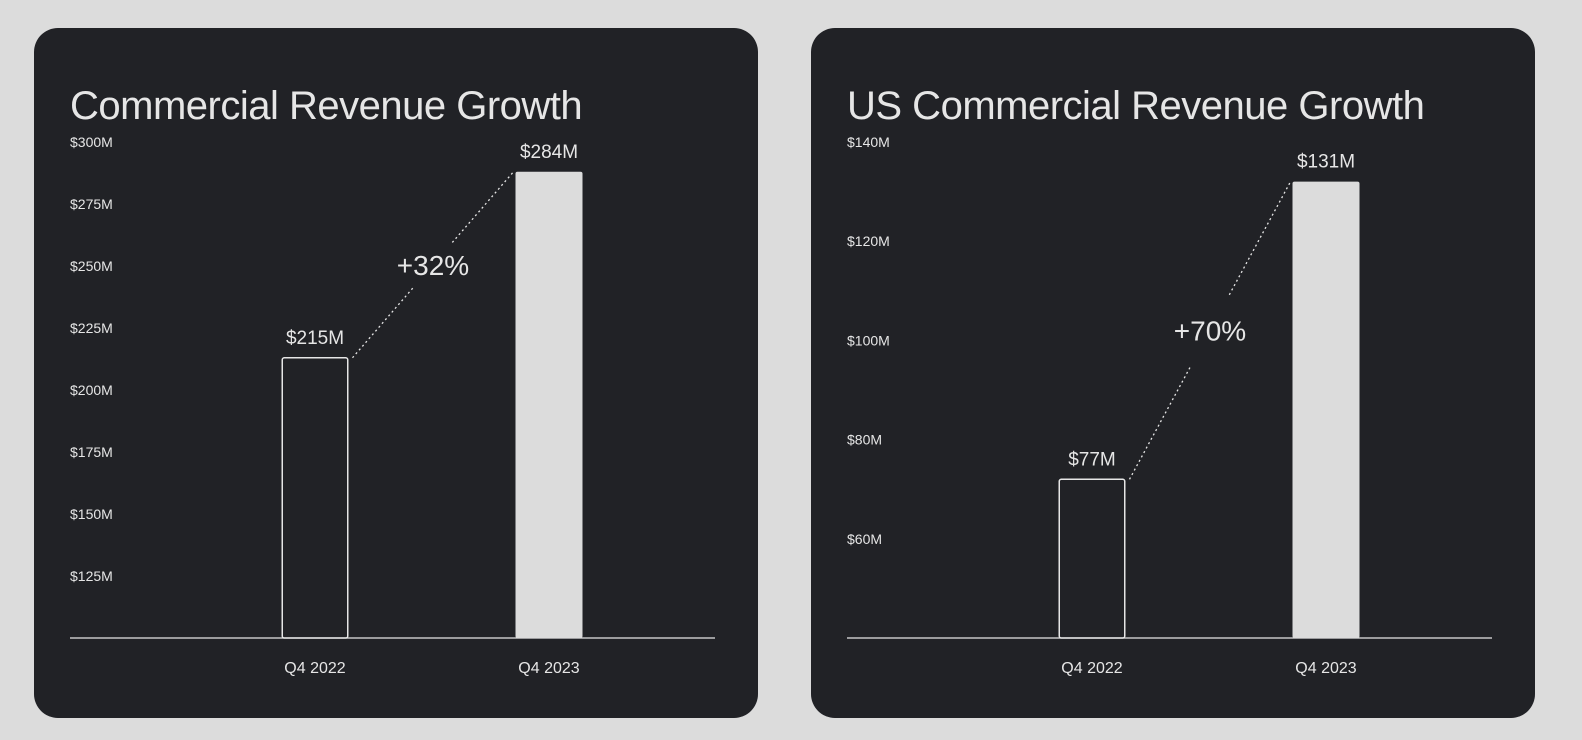 This screenshot has width=1582, height=740. Describe the element at coordinates (1092, 459) in the screenshot. I see `bar-value-label: $77M` at that location.